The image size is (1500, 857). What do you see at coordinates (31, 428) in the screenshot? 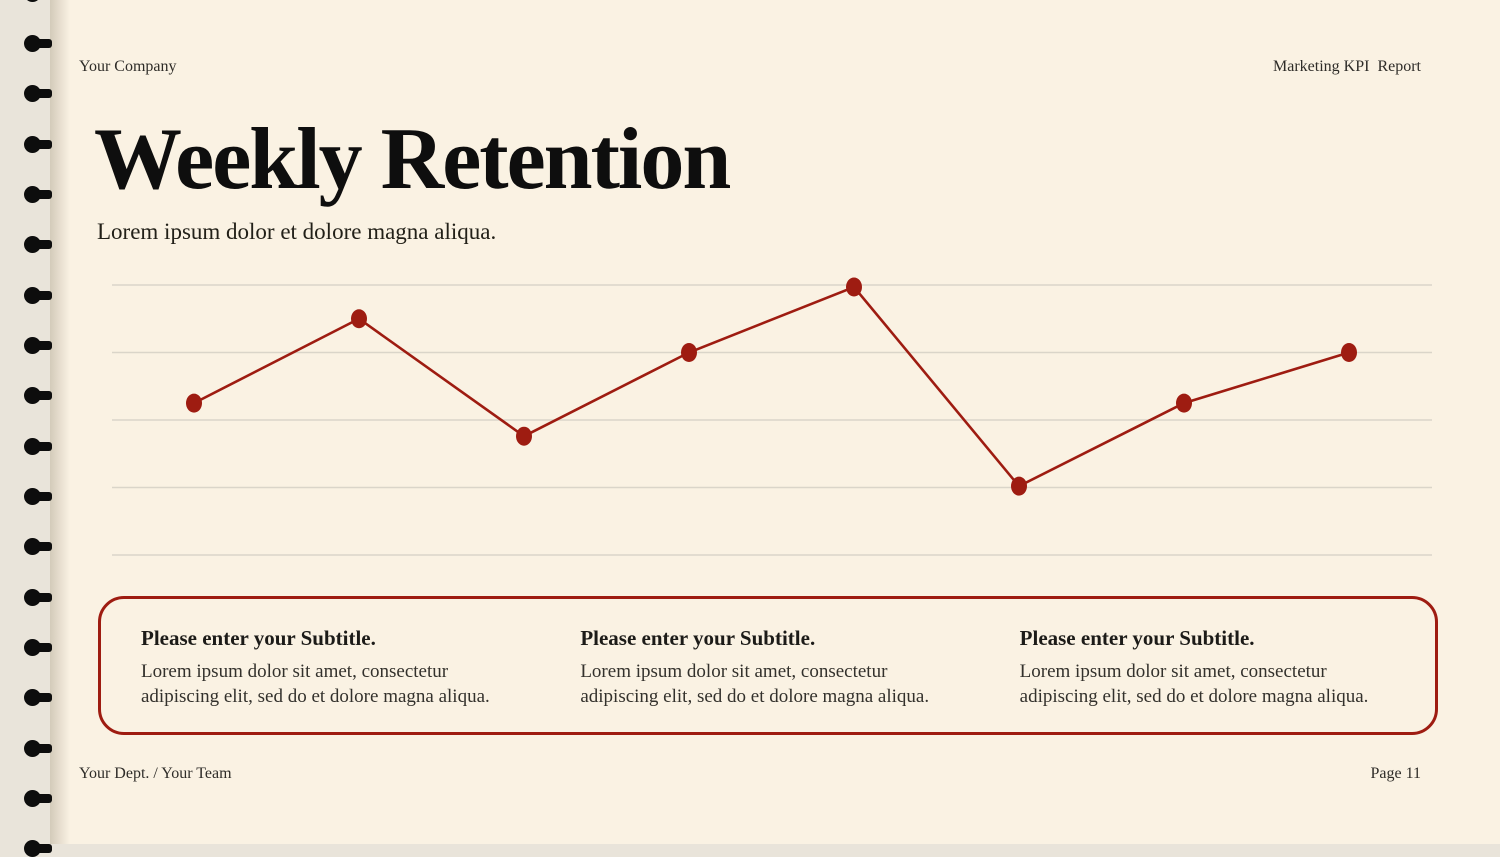
I see `spiral-binding` at bounding box center [31, 428].